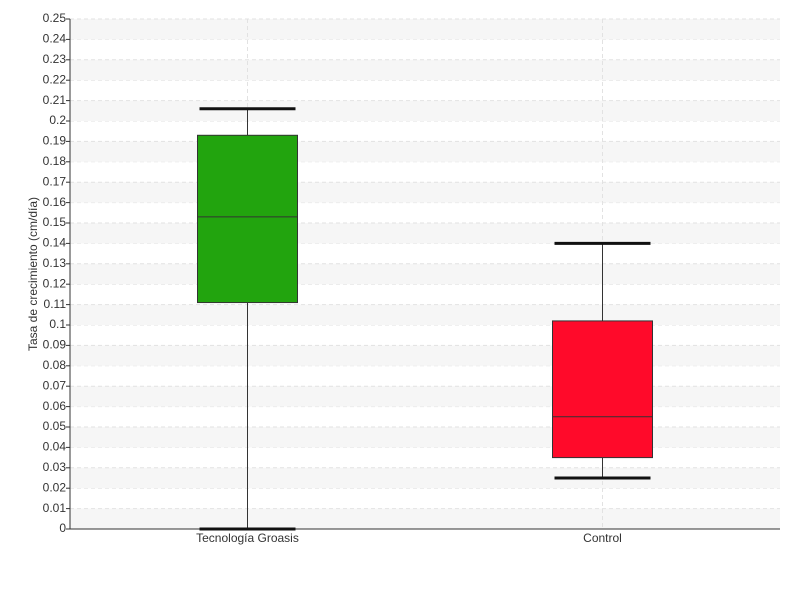  Describe the element at coordinates (55, 59) in the screenshot. I see `y-tick-label: 0.23` at that location.